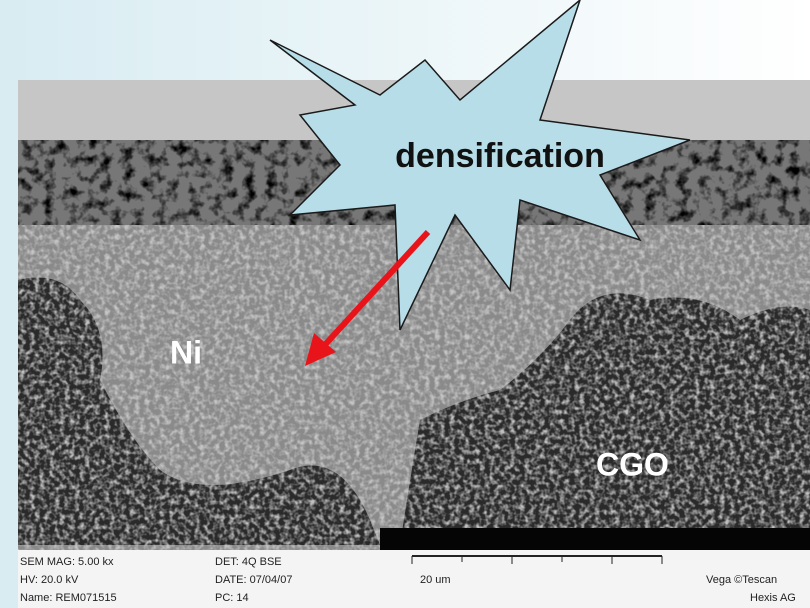 The width and height of the screenshot is (810, 608). What do you see at coordinates (186, 352) in the screenshot?
I see `ni-label: Ni` at bounding box center [186, 352].